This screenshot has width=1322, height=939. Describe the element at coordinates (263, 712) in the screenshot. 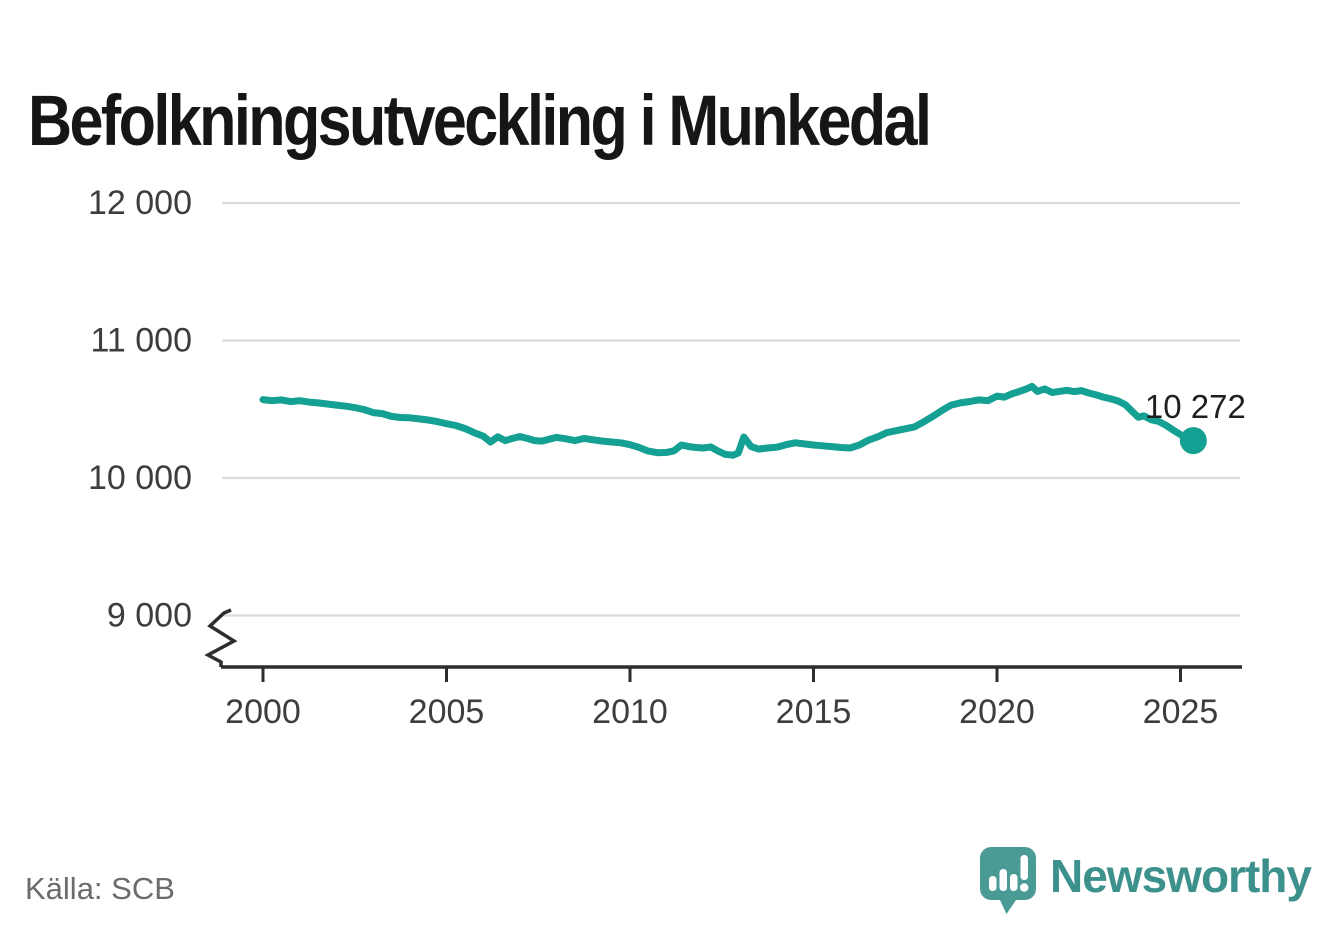

I see `x-axis-label: 2000` at that location.